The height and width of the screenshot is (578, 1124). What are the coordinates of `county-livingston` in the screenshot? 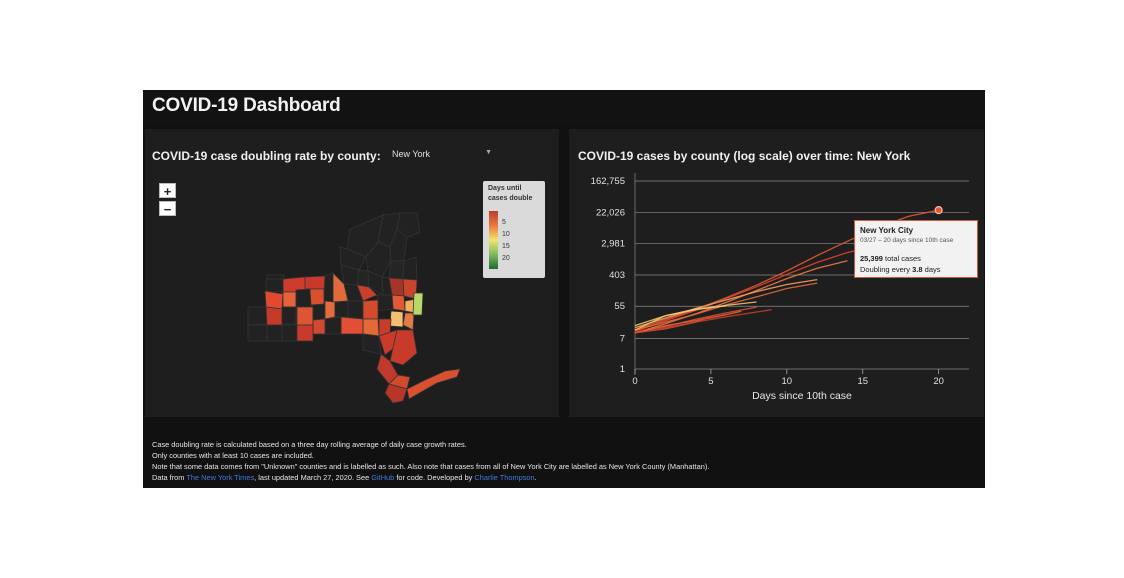 It's located at (303, 298).